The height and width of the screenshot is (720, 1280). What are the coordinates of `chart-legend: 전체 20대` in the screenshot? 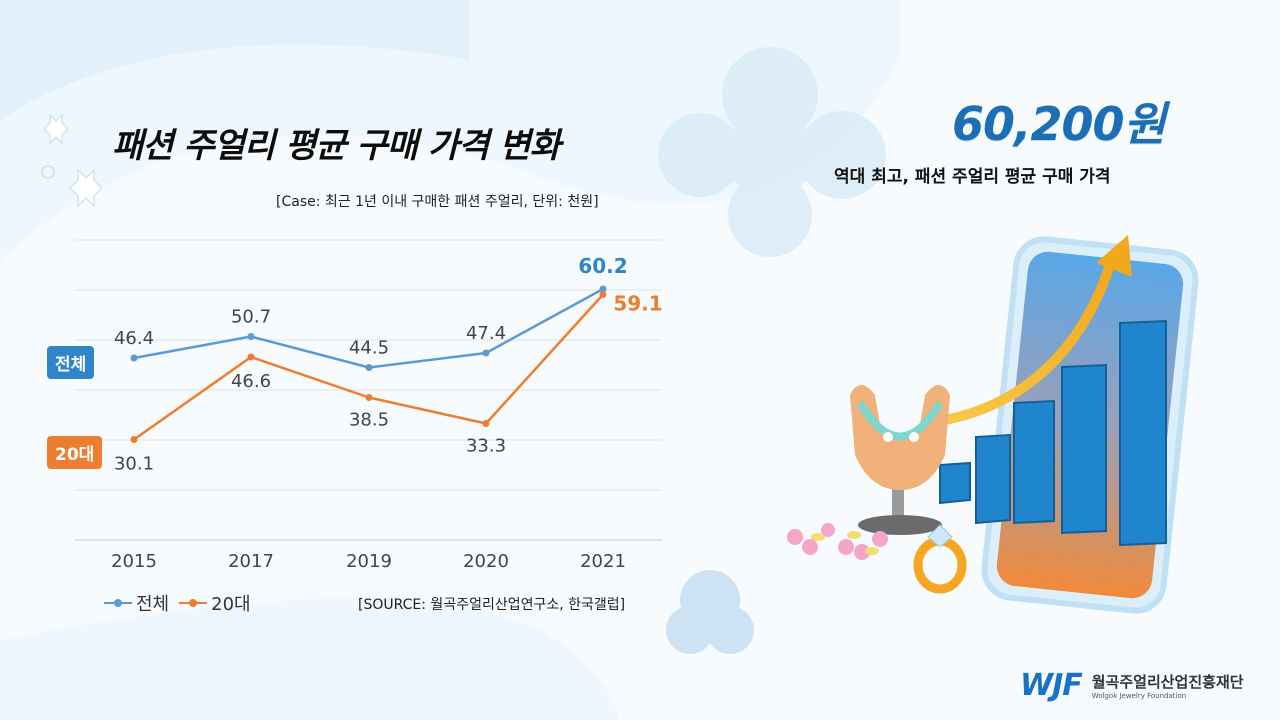 It's located at (177, 603).